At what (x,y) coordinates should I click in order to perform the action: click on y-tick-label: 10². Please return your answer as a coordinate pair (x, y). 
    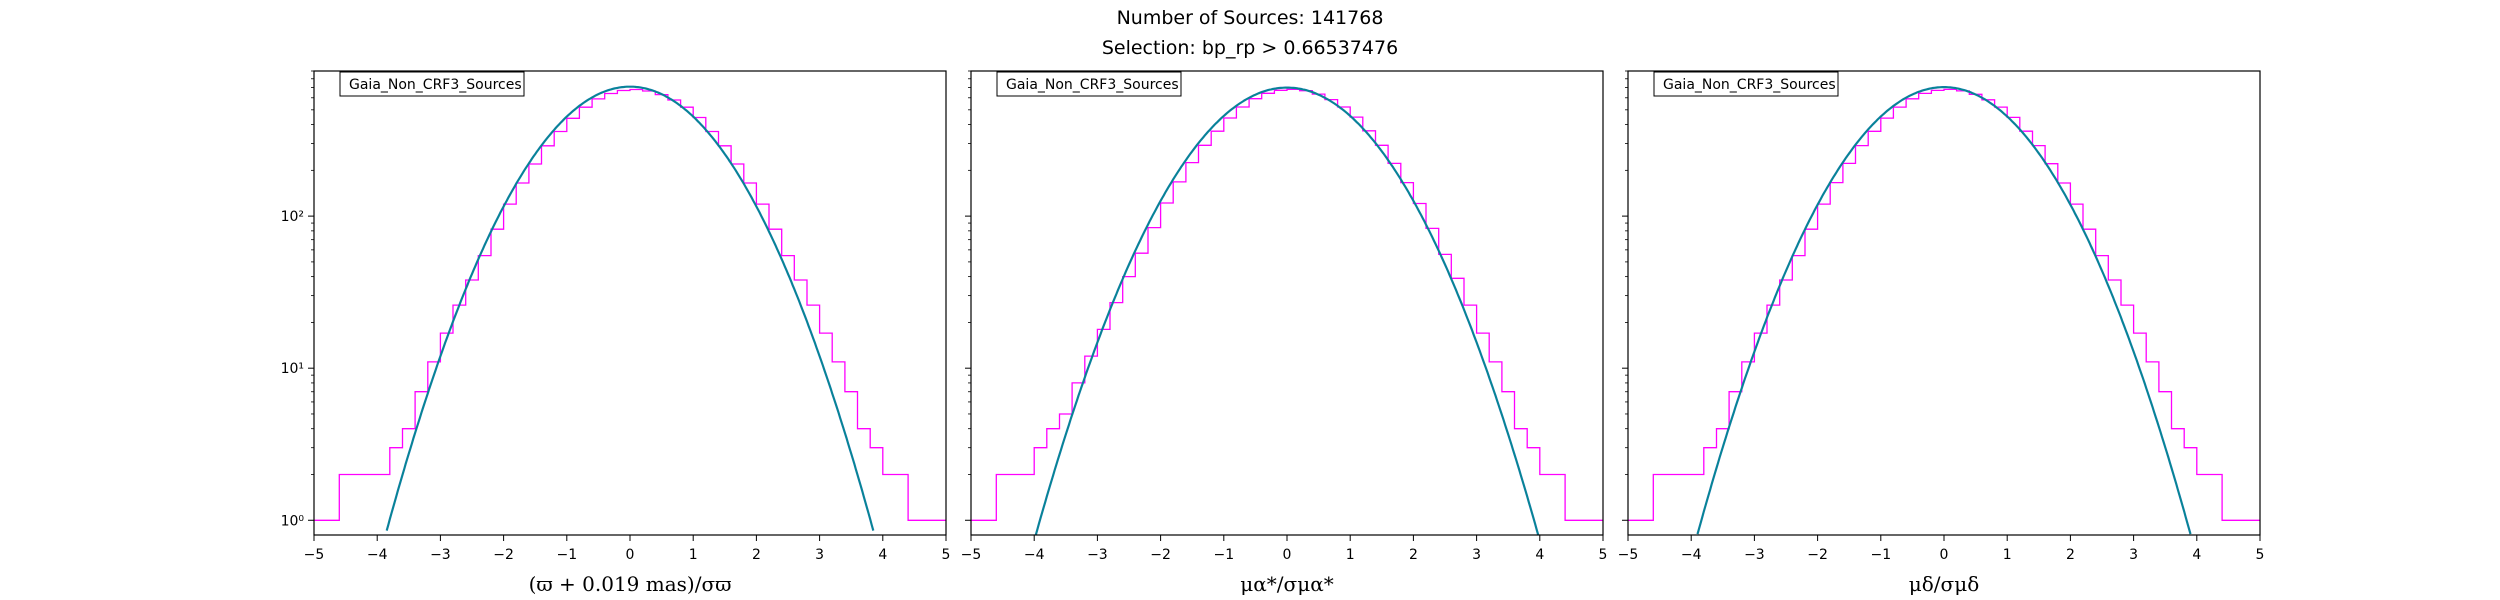
    Looking at the image, I should click on (292, 217).